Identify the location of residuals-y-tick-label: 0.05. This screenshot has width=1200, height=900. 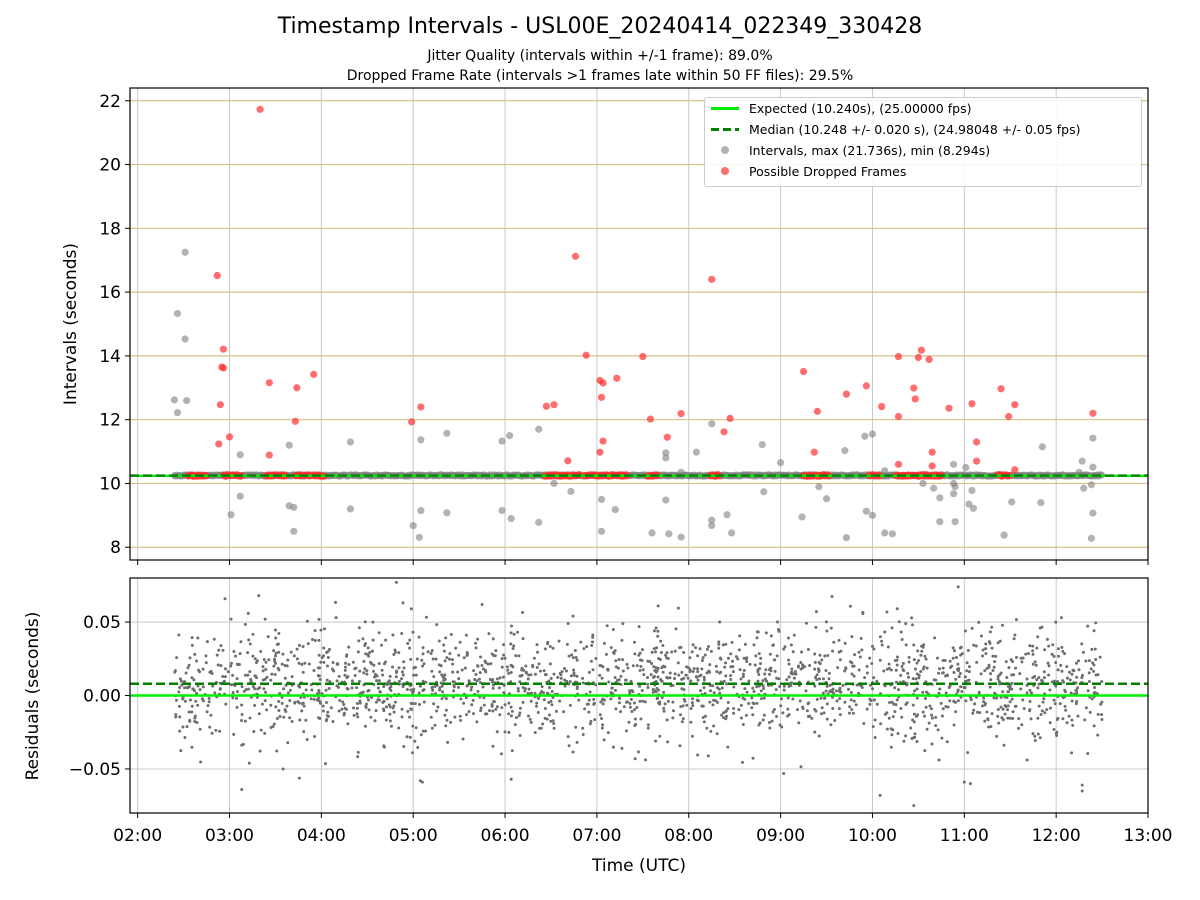
(102, 623).